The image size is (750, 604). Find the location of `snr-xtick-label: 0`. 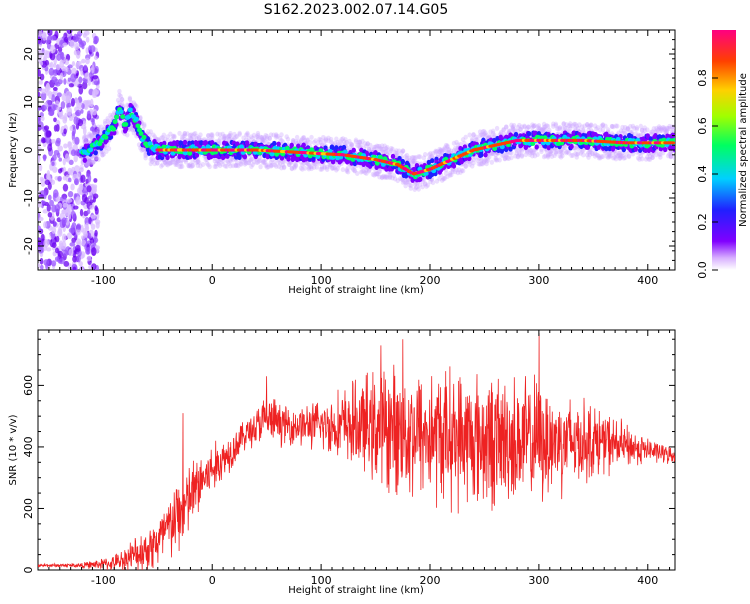

snr-xtick-label: 0 is located at coordinates (212, 580).